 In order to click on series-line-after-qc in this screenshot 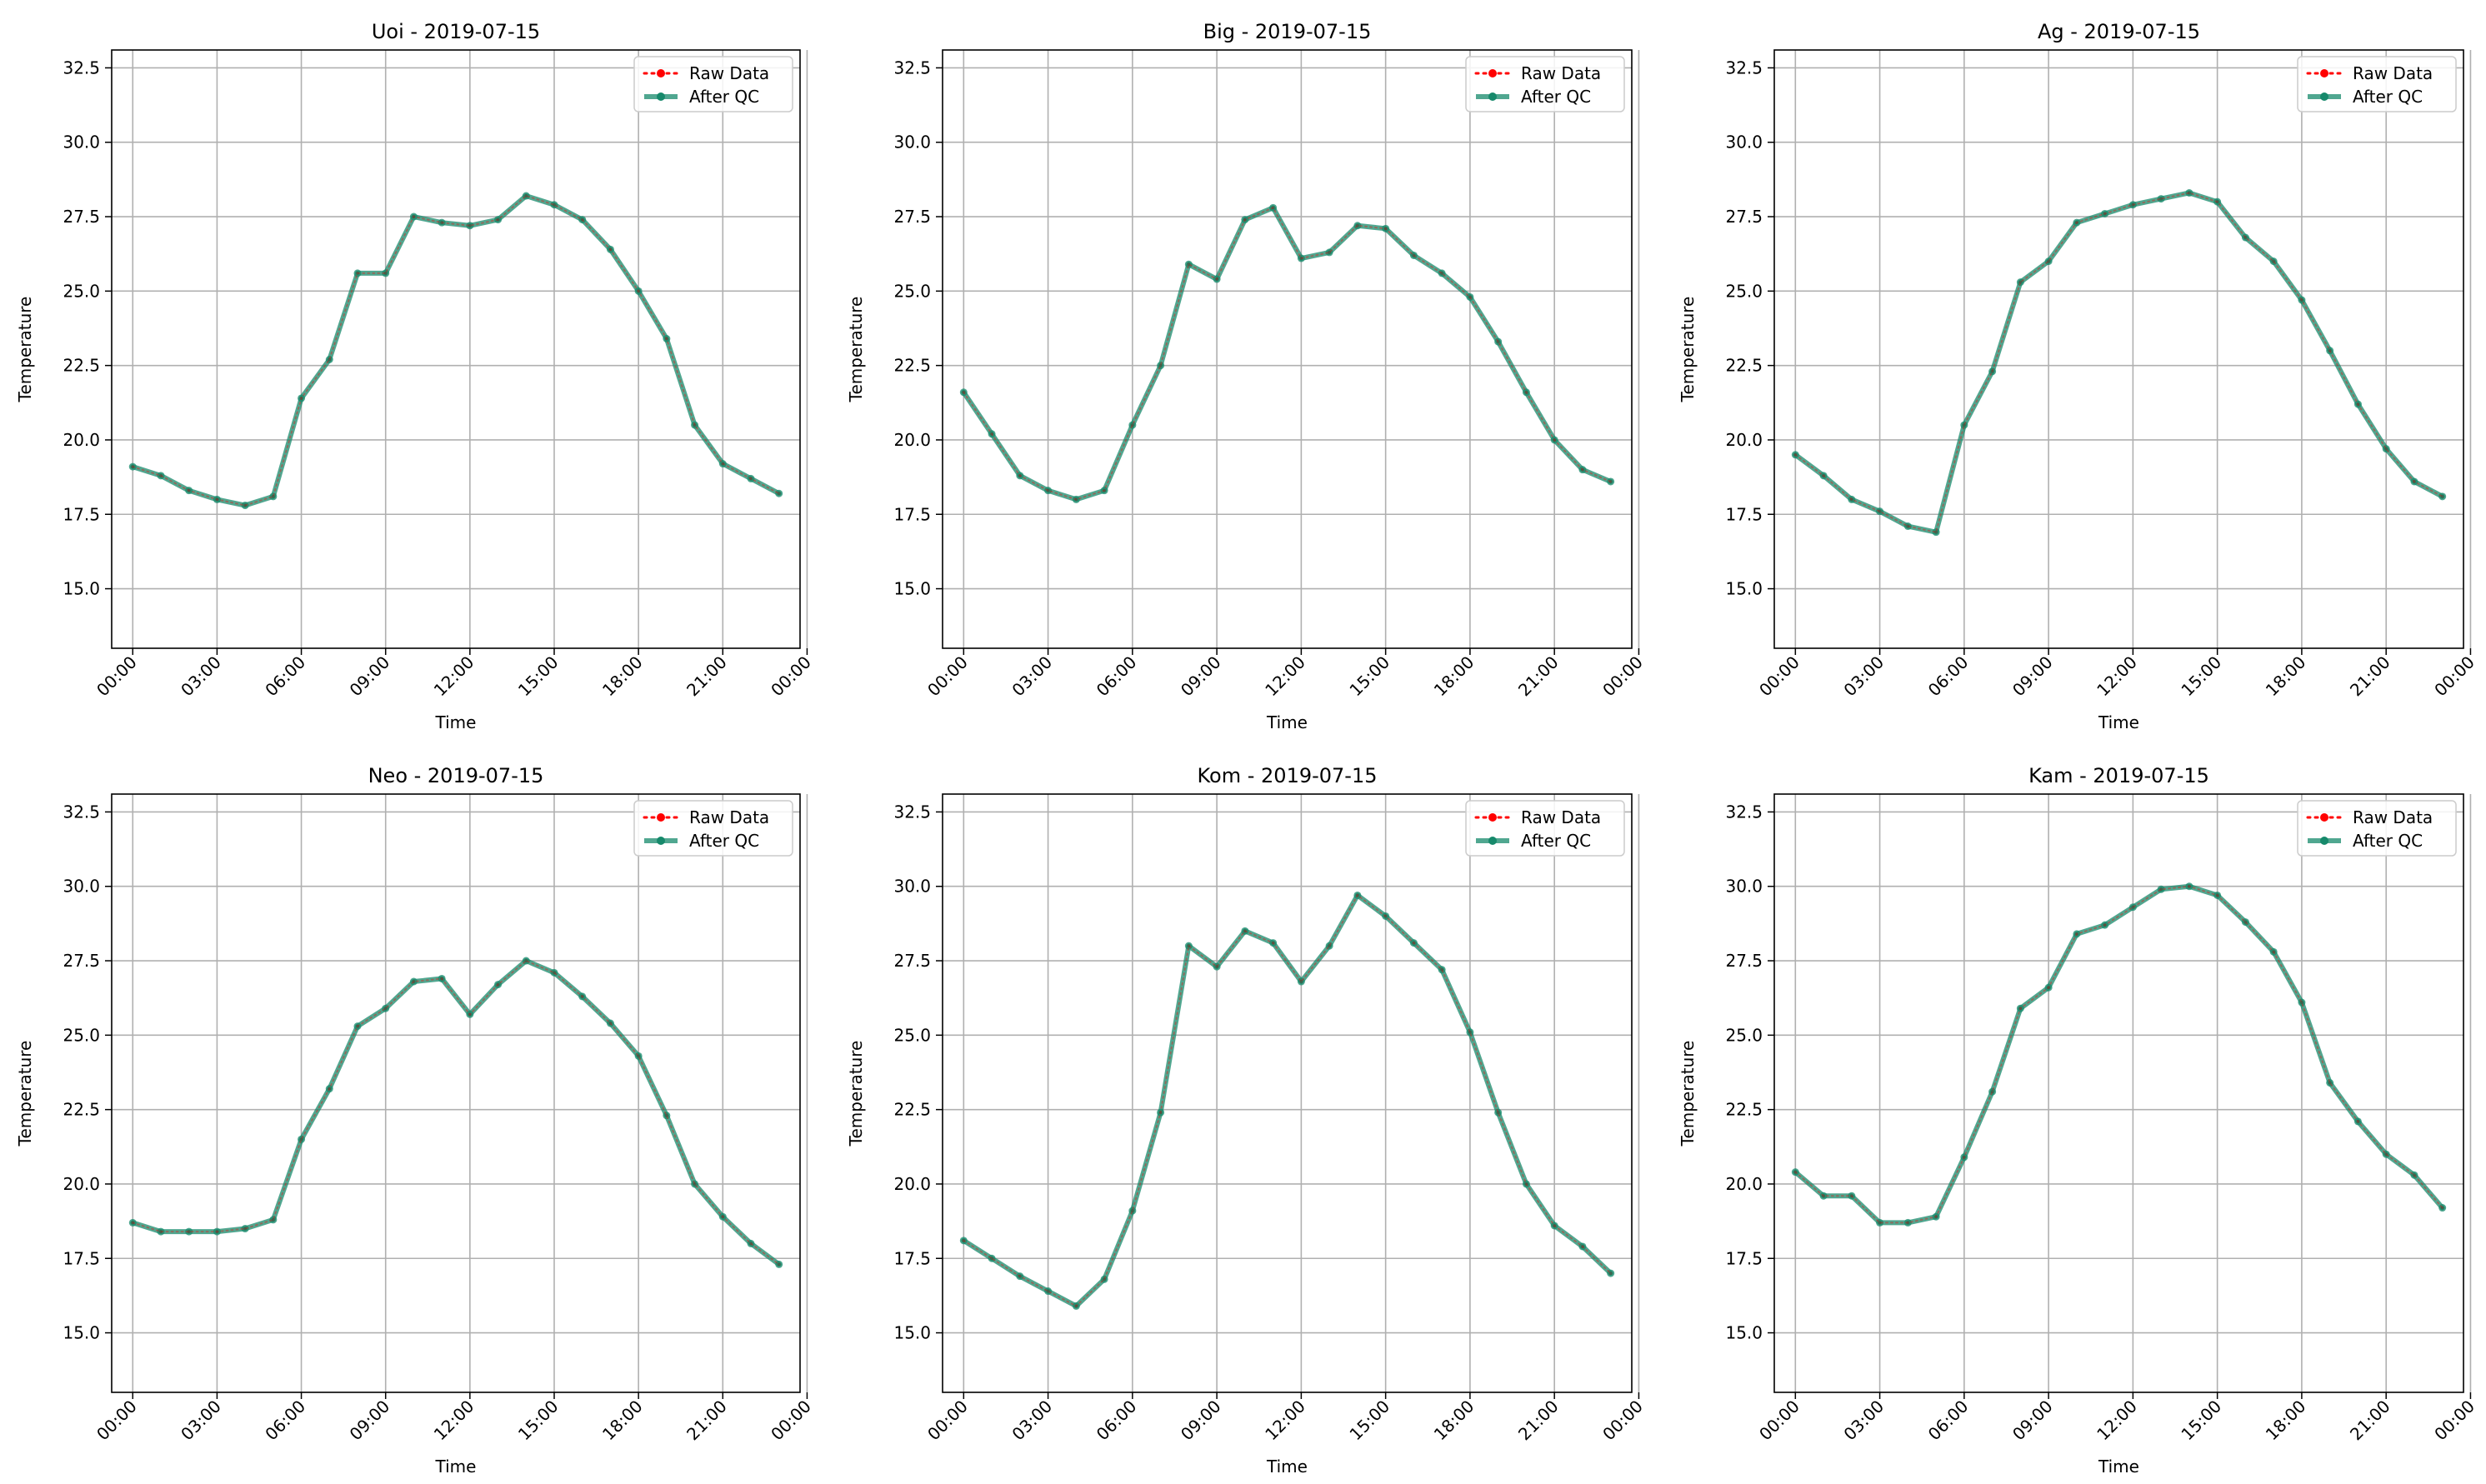, I will do `click(456, 1112)`.